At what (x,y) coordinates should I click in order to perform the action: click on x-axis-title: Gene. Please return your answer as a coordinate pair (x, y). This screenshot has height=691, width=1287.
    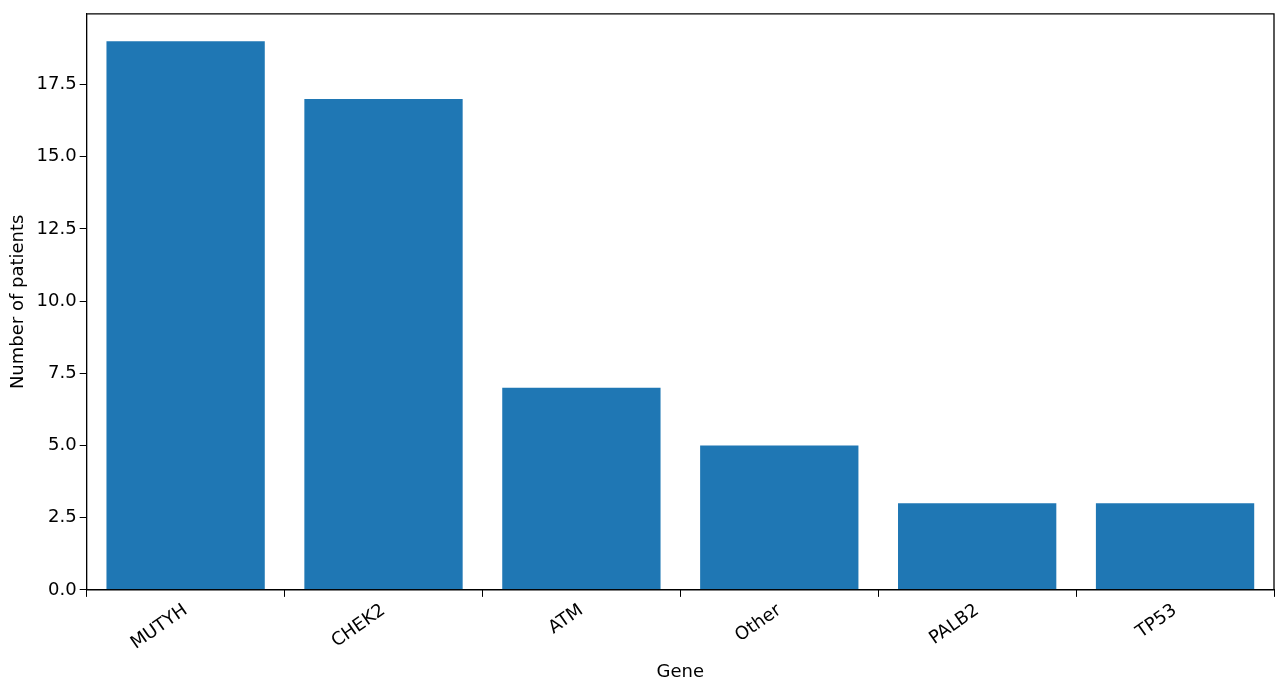
    Looking at the image, I should click on (680, 670).